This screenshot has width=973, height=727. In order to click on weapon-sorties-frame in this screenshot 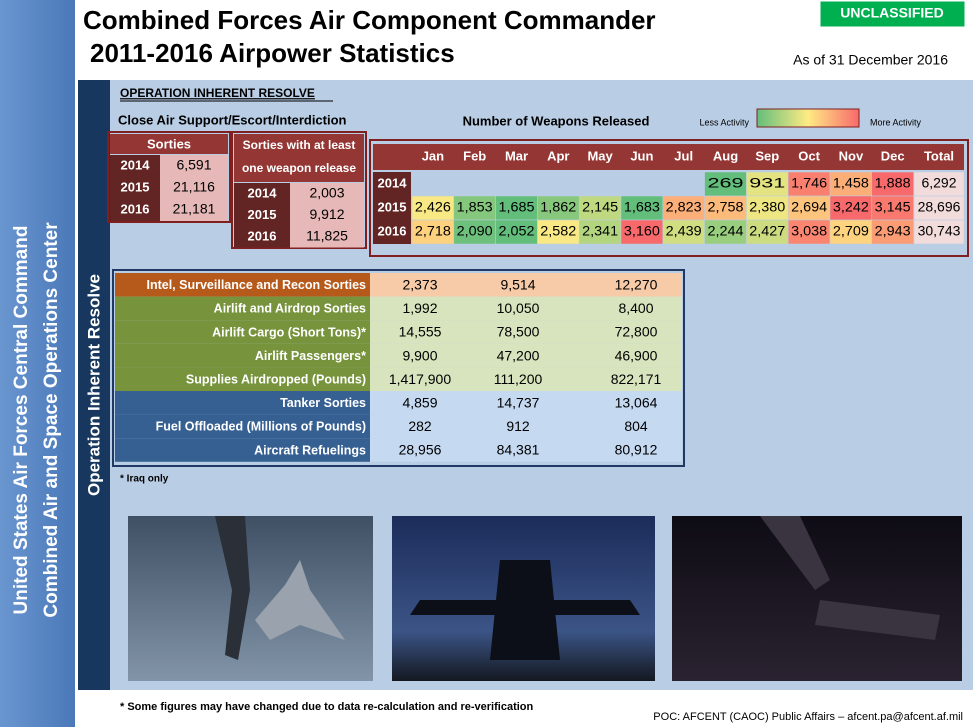, I will do `click(299, 190)`.